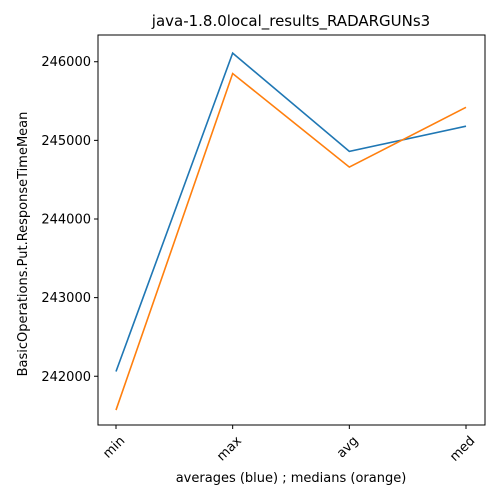  What do you see at coordinates (114, 448) in the screenshot?
I see `x-tick-label: min` at bounding box center [114, 448].